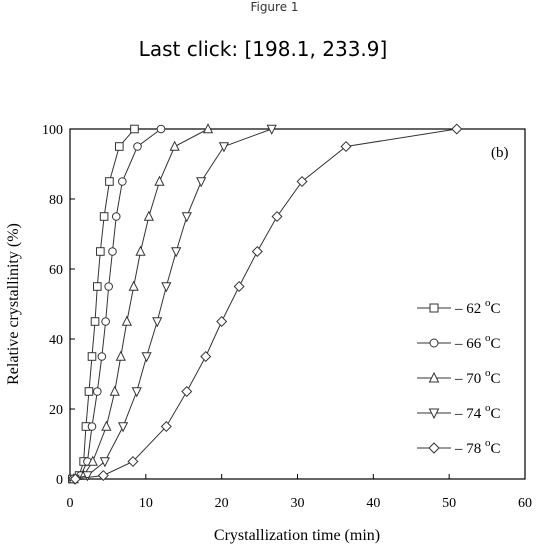  What do you see at coordinates (56, 200) in the screenshot?
I see `y-tick-label: 80` at bounding box center [56, 200].